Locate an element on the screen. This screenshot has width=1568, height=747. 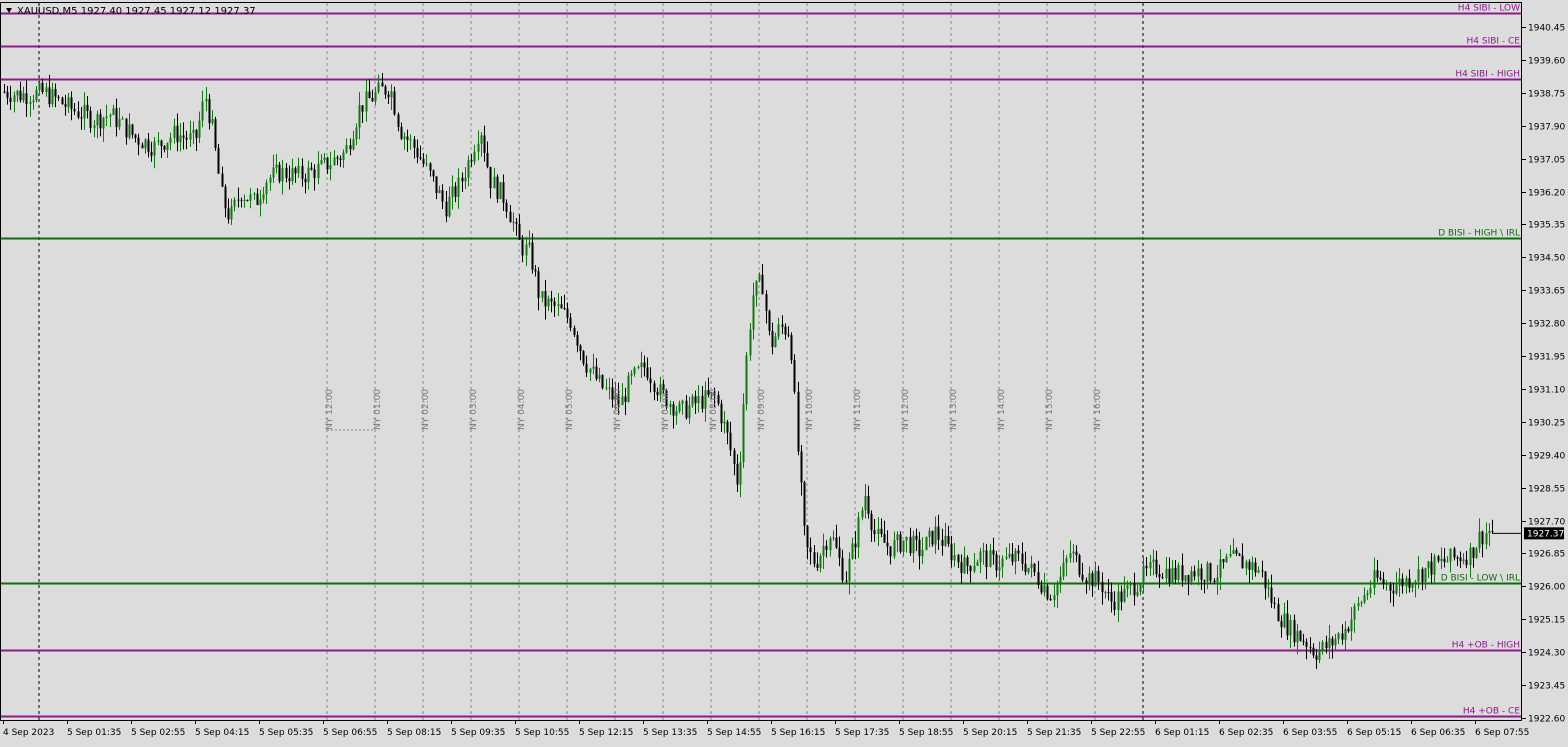
triangle-down-icon is located at coordinates (9, 10).